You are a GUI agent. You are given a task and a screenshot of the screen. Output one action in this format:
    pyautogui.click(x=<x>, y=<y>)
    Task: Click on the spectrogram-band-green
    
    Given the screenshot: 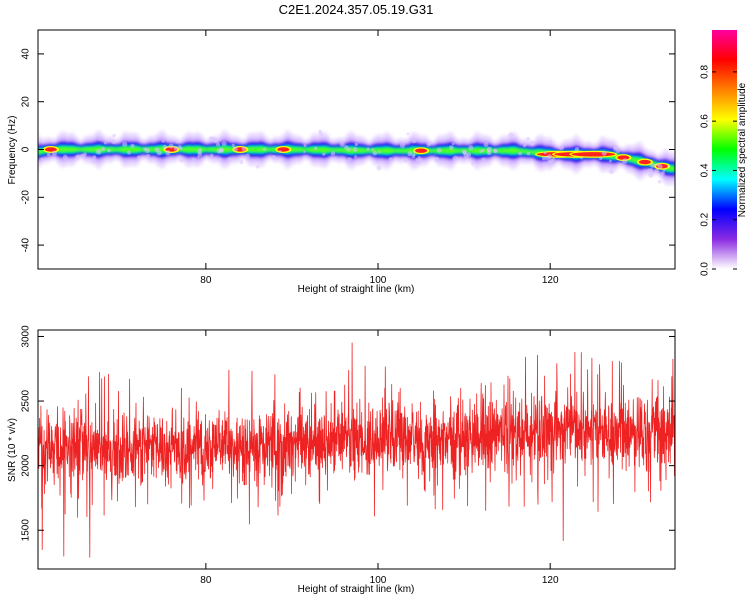 What is the action you would take?
    pyautogui.click(x=356, y=159)
    